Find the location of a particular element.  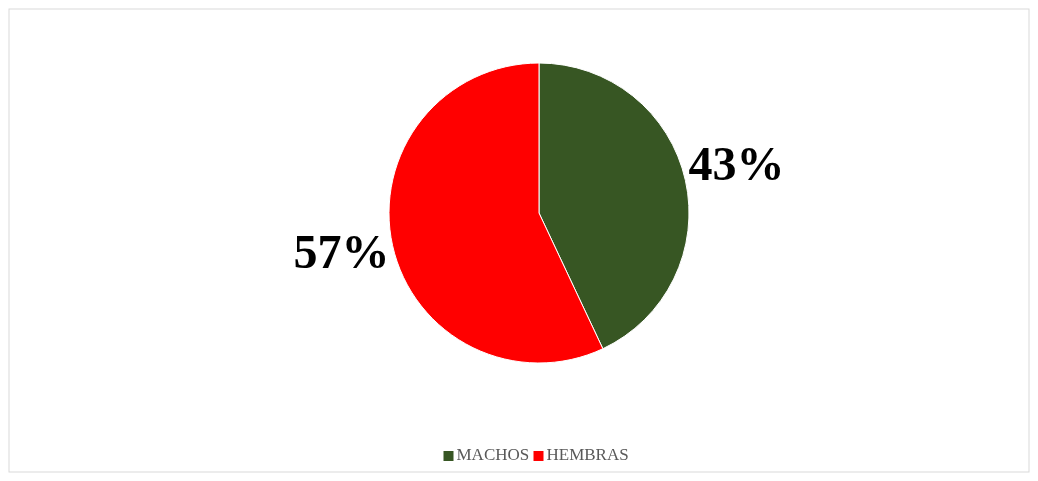

legend-label: HEMBRAS is located at coordinates (587, 454).